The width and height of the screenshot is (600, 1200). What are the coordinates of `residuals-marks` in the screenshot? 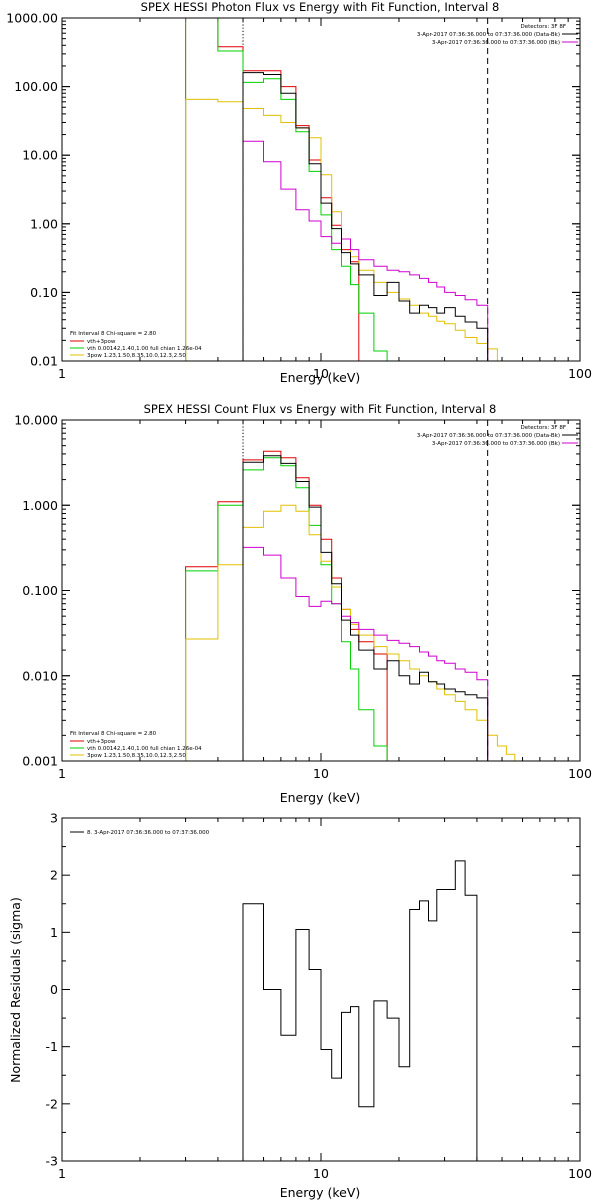 It's located at (360, 1010).